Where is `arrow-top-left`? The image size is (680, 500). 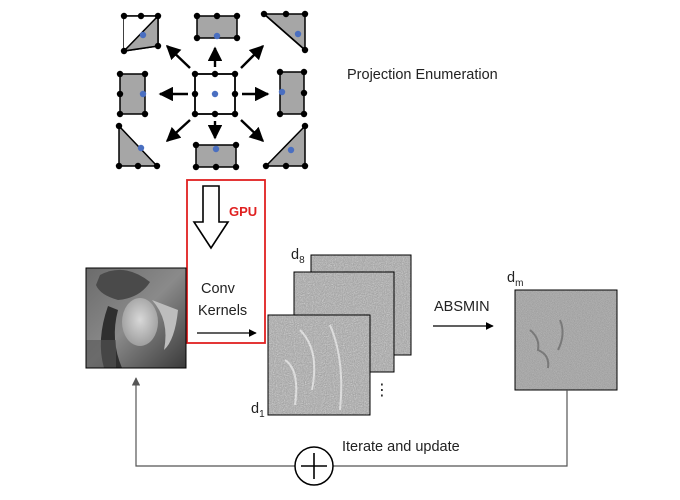 arrow-top-left is located at coordinates (178, 57).